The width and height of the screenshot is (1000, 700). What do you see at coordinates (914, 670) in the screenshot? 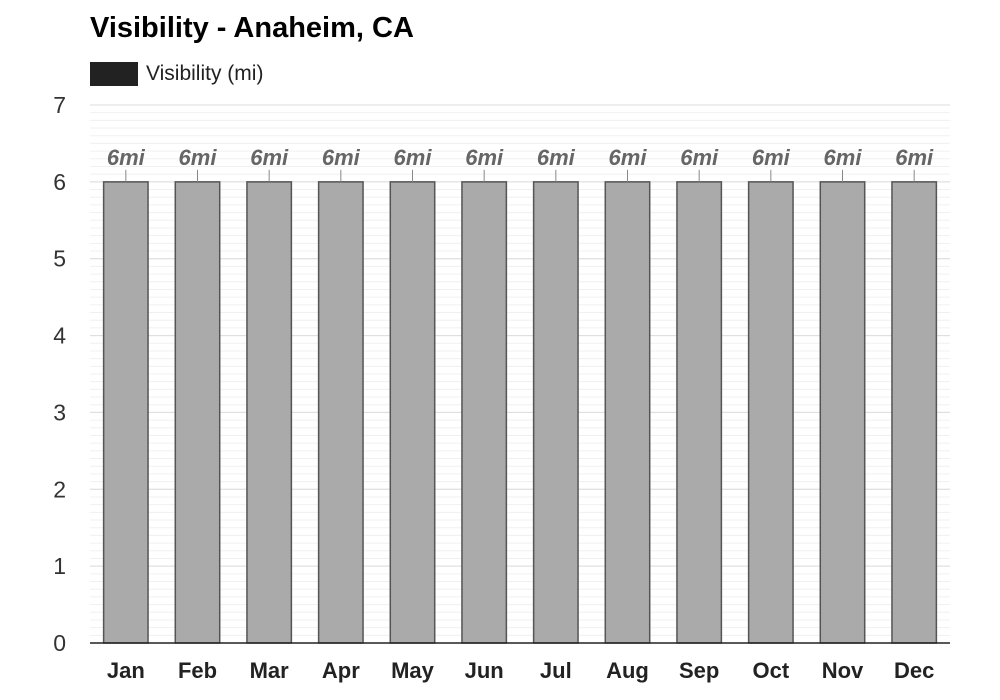
I see `x-tick-label: Dec` at bounding box center [914, 670].